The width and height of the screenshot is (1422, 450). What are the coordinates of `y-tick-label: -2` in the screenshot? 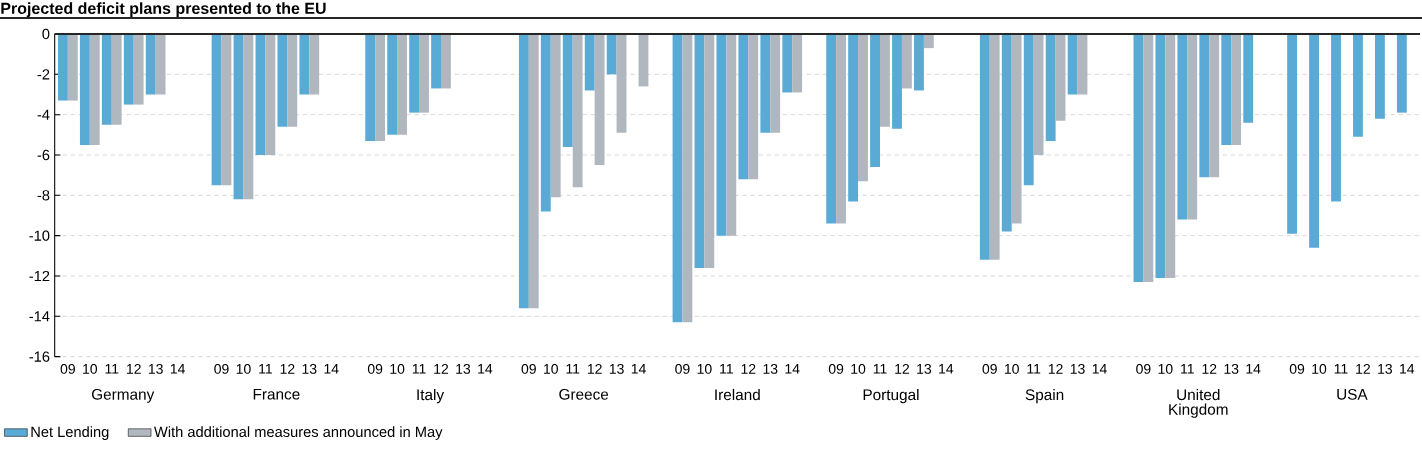 It's located at (43, 74).